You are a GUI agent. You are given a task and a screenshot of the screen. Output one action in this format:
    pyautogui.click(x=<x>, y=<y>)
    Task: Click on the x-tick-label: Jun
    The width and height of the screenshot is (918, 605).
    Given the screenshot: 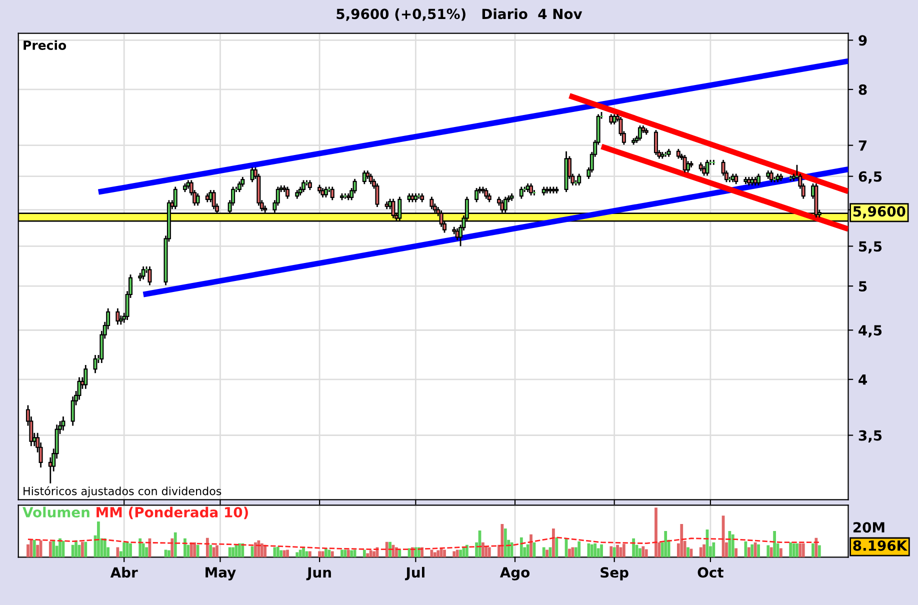 What is the action you would take?
    pyautogui.click(x=318, y=573)
    